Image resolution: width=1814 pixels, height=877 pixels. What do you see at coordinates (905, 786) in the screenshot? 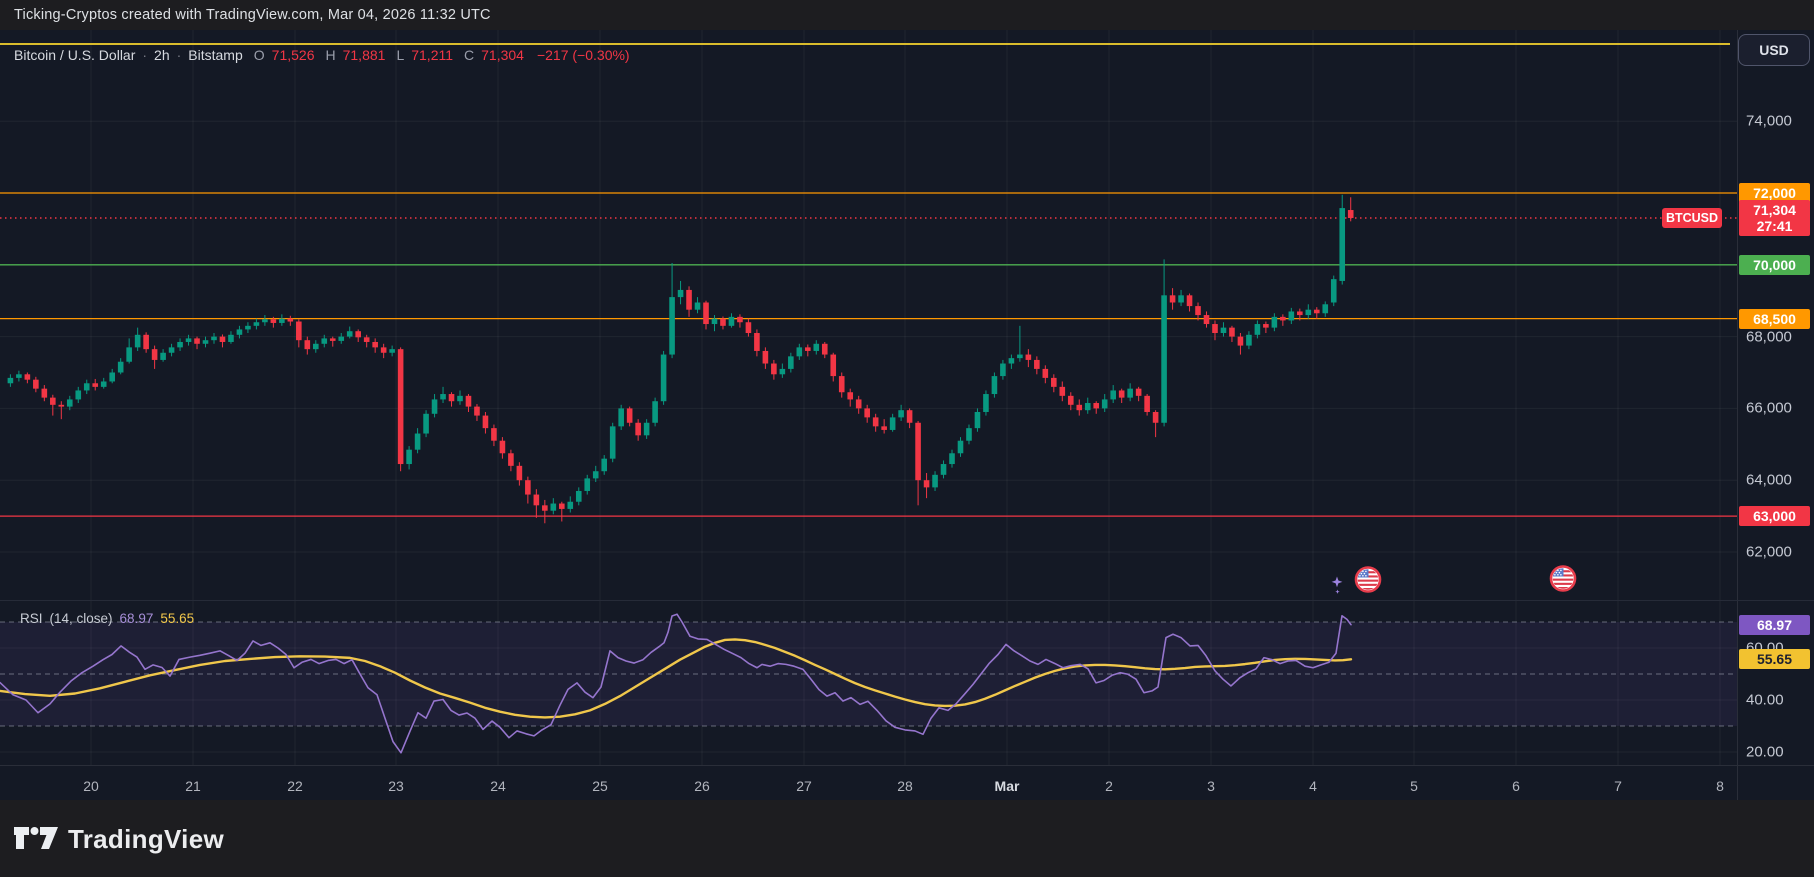
I see `time-axis-label: 28` at bounding box center [905, 786].